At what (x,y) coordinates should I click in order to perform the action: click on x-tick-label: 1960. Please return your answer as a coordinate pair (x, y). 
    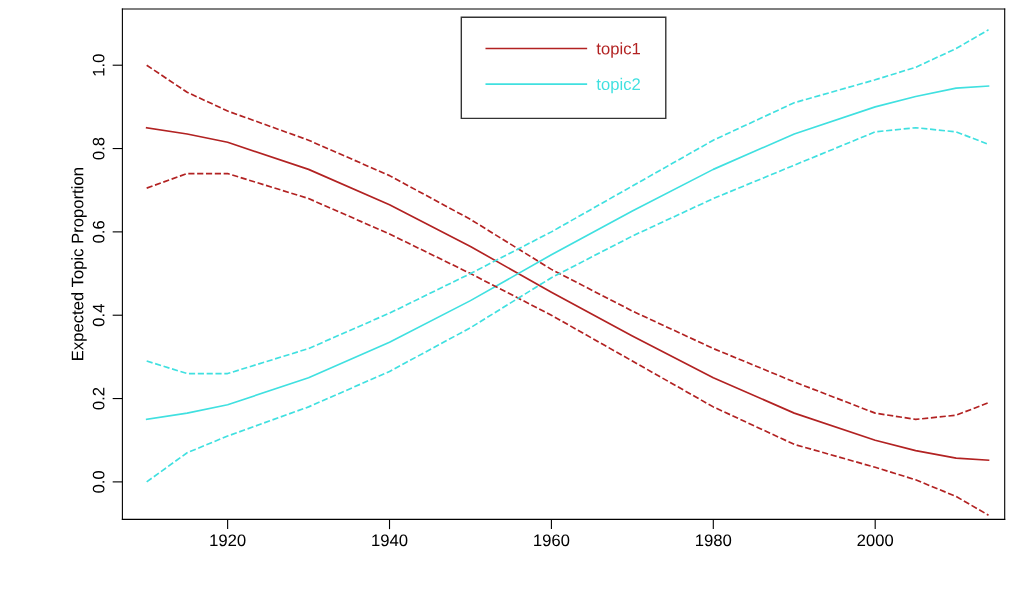
    Looking at the image, I should click on (552, 540).